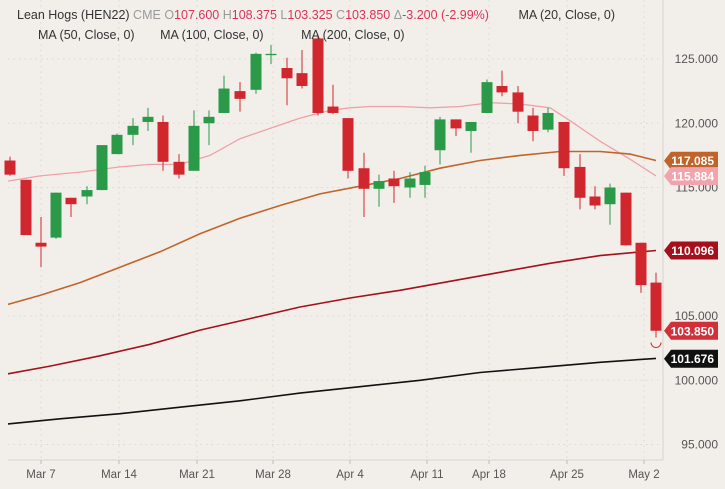 The width and height of the screenshot is (725, 489). I want to click on high-label: H, so click(227, 15).